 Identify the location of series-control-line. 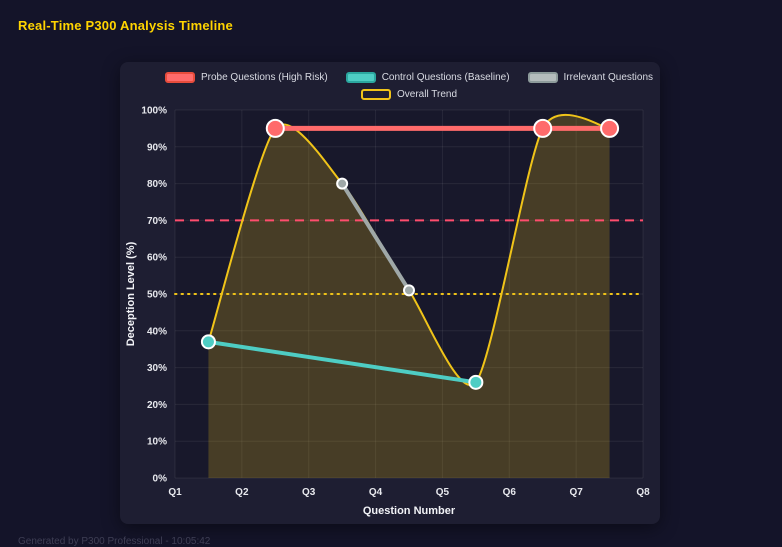
(342, 362).